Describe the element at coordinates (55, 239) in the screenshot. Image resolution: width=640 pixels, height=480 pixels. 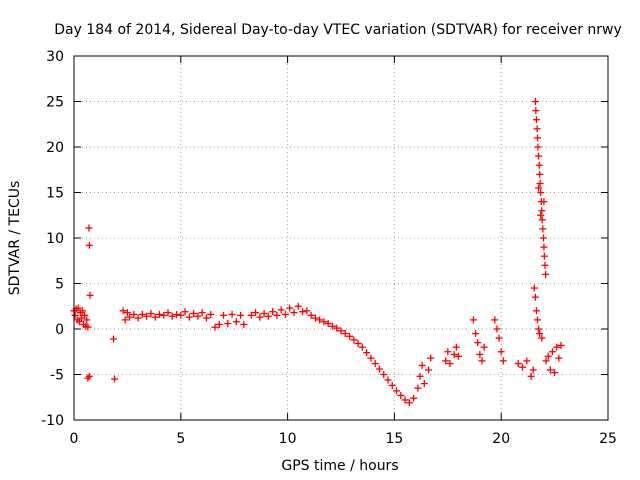
I see `y-tick-label: 10` at that location.